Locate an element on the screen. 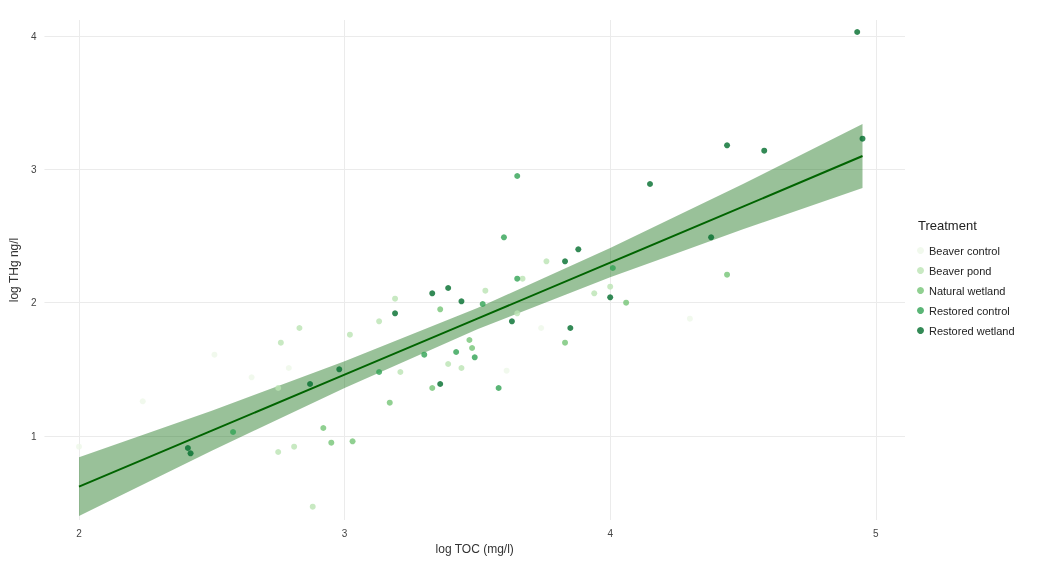  x-tick-label: 3 is located at coordinates (344, 533).